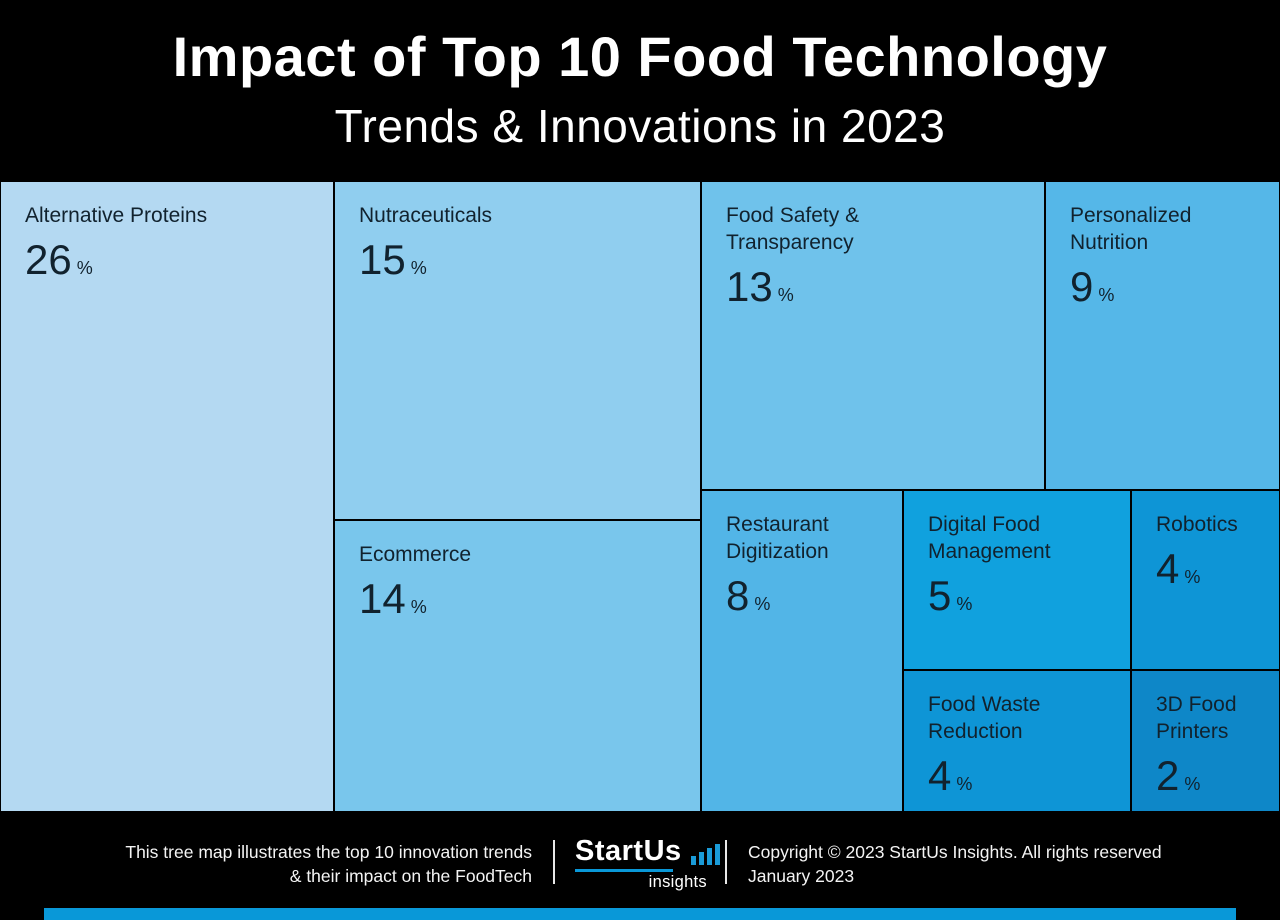 The width and height of the screenshot is (1280, 920). I want to click on treemap-cell-food-safety-transparency: Food Safety & Transparency 13%, so click(873, 335).